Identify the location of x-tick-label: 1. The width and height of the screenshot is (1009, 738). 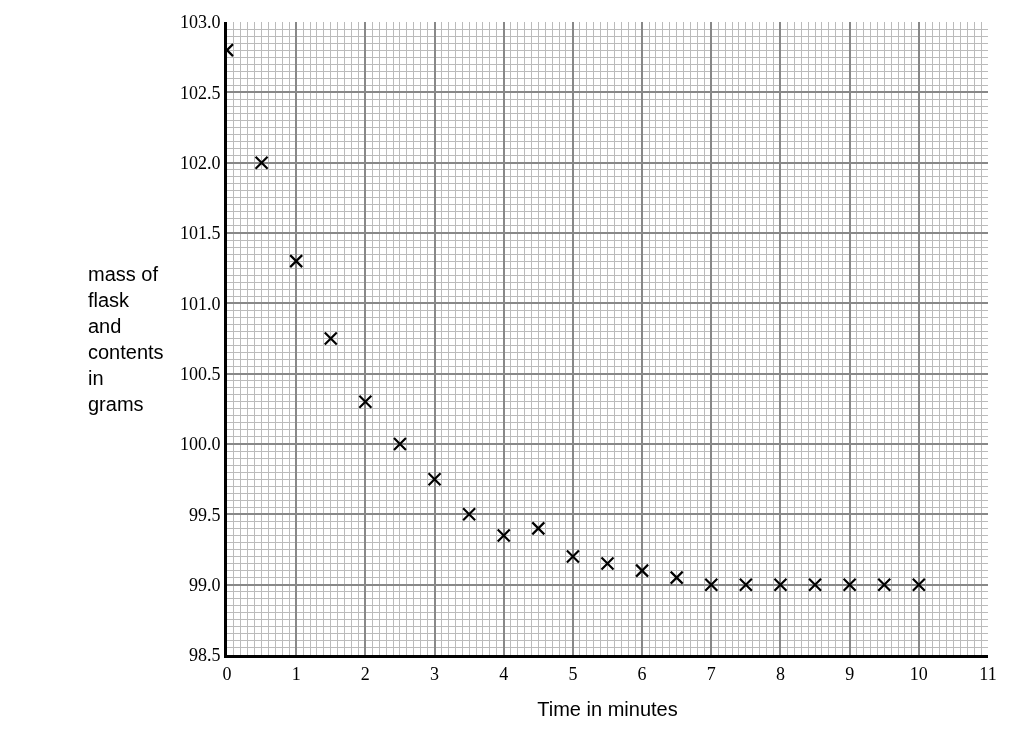
(296, 673).